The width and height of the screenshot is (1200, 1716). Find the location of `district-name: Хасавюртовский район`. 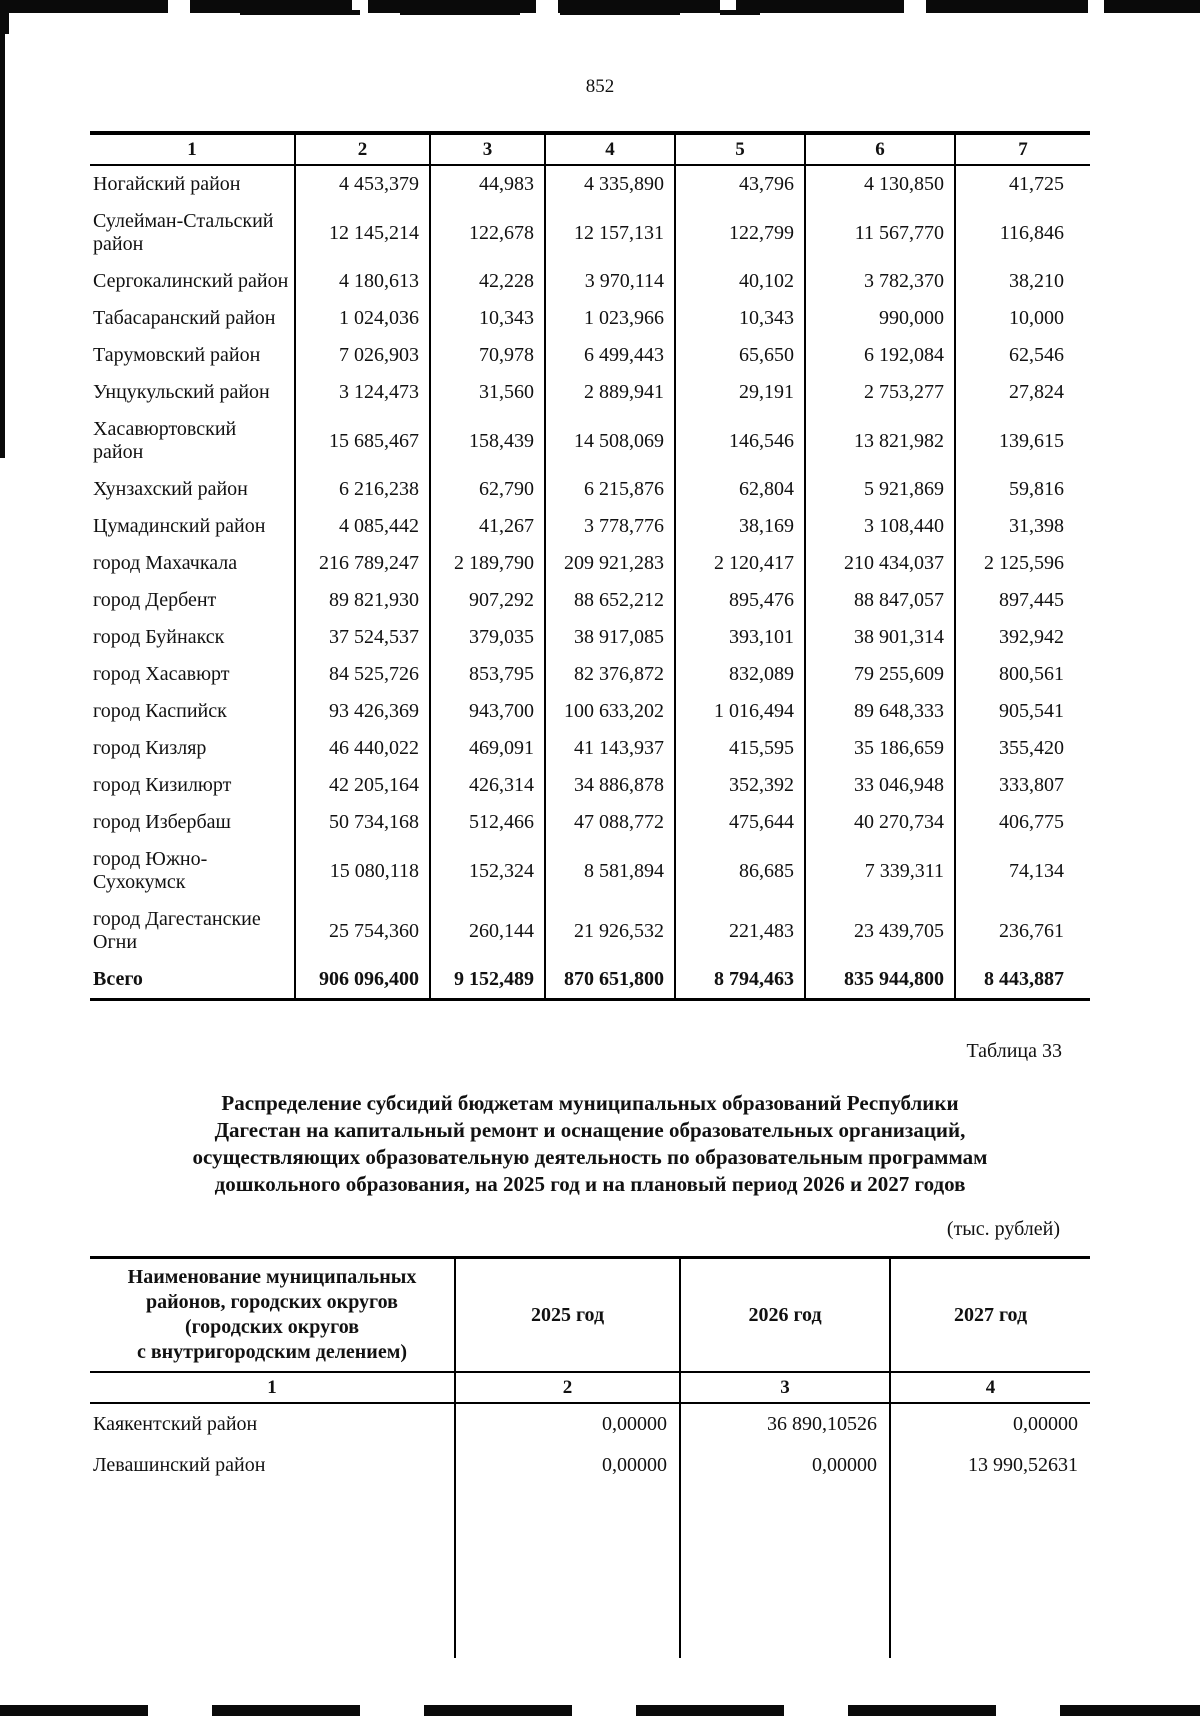

district-name: Хасавюртовский район is located at coordinates (165, 440).